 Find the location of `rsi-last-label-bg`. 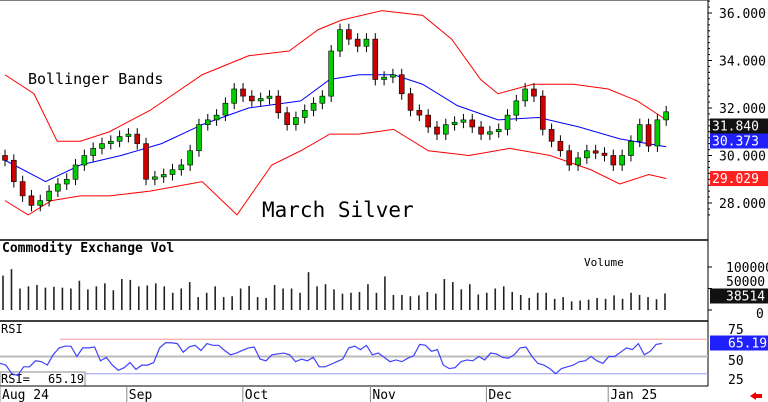

rsi-last-label-bg is located at coordinates (739, 343).